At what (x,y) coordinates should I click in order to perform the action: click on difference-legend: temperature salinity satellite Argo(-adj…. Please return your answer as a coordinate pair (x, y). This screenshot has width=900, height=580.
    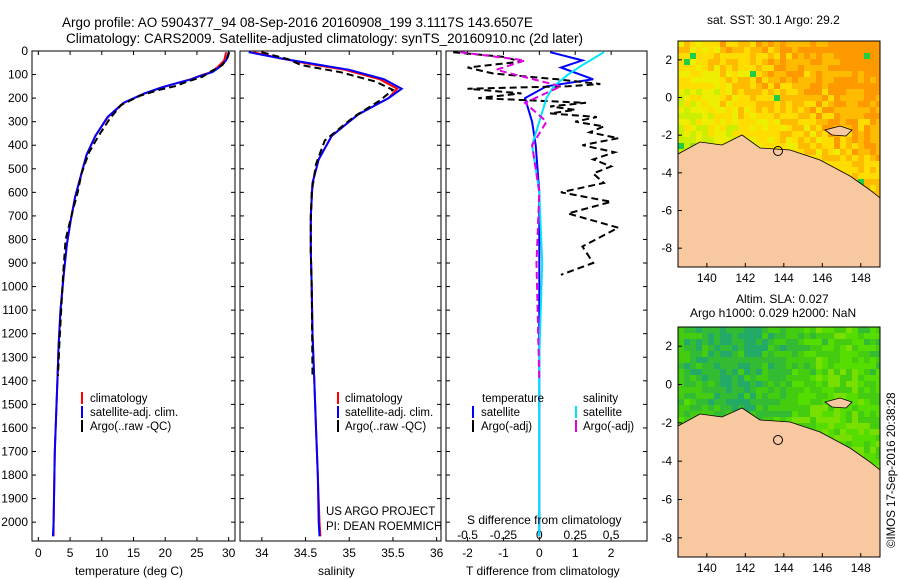
    Looking at the image, I should click on (553, 413).